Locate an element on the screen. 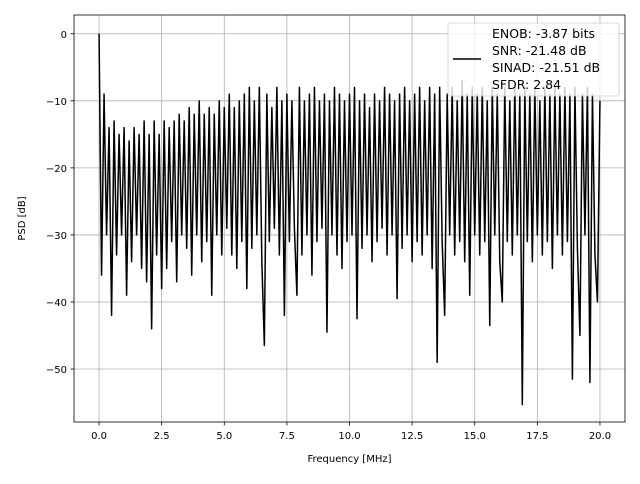  x-tick-label: 15.0 is located at coordinates (475, 436).